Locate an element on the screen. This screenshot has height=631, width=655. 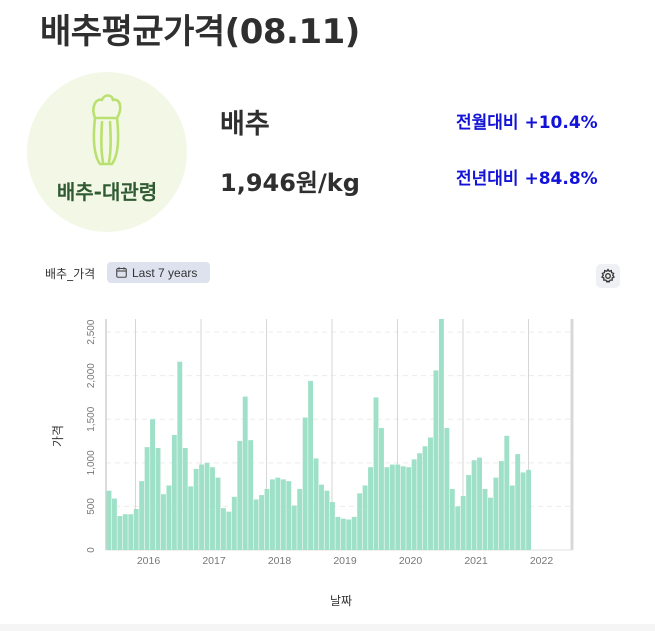
date-range-button: Last 7 years is located at coordinates (158, 272).